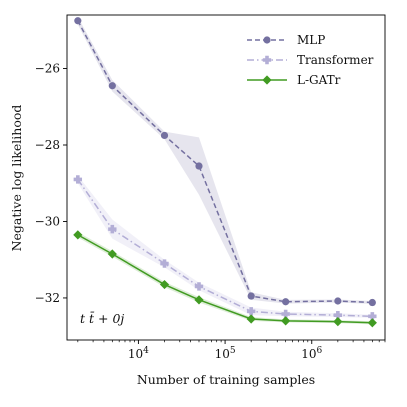 The image size is (407, 407). What do you see at coordinates (267, 80) in the screenshot?
I see `legend-marker-l-gatr` at bounding box center [267, 80].